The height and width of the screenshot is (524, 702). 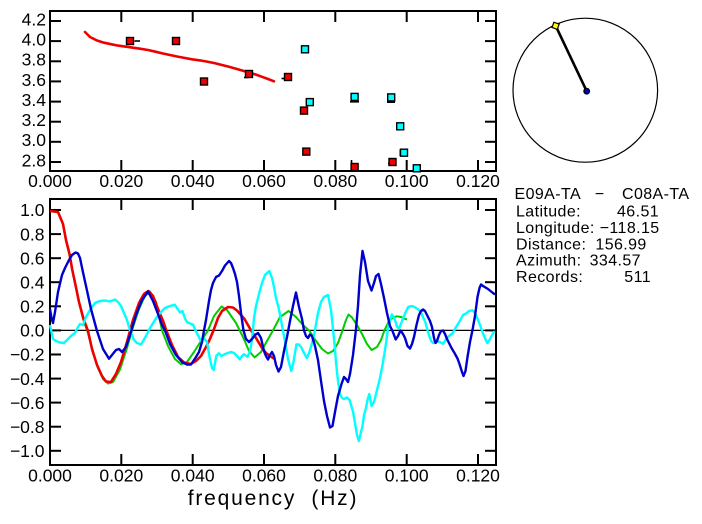 I want to click on svg-text: Longitude:, so click(x=555, y=228).